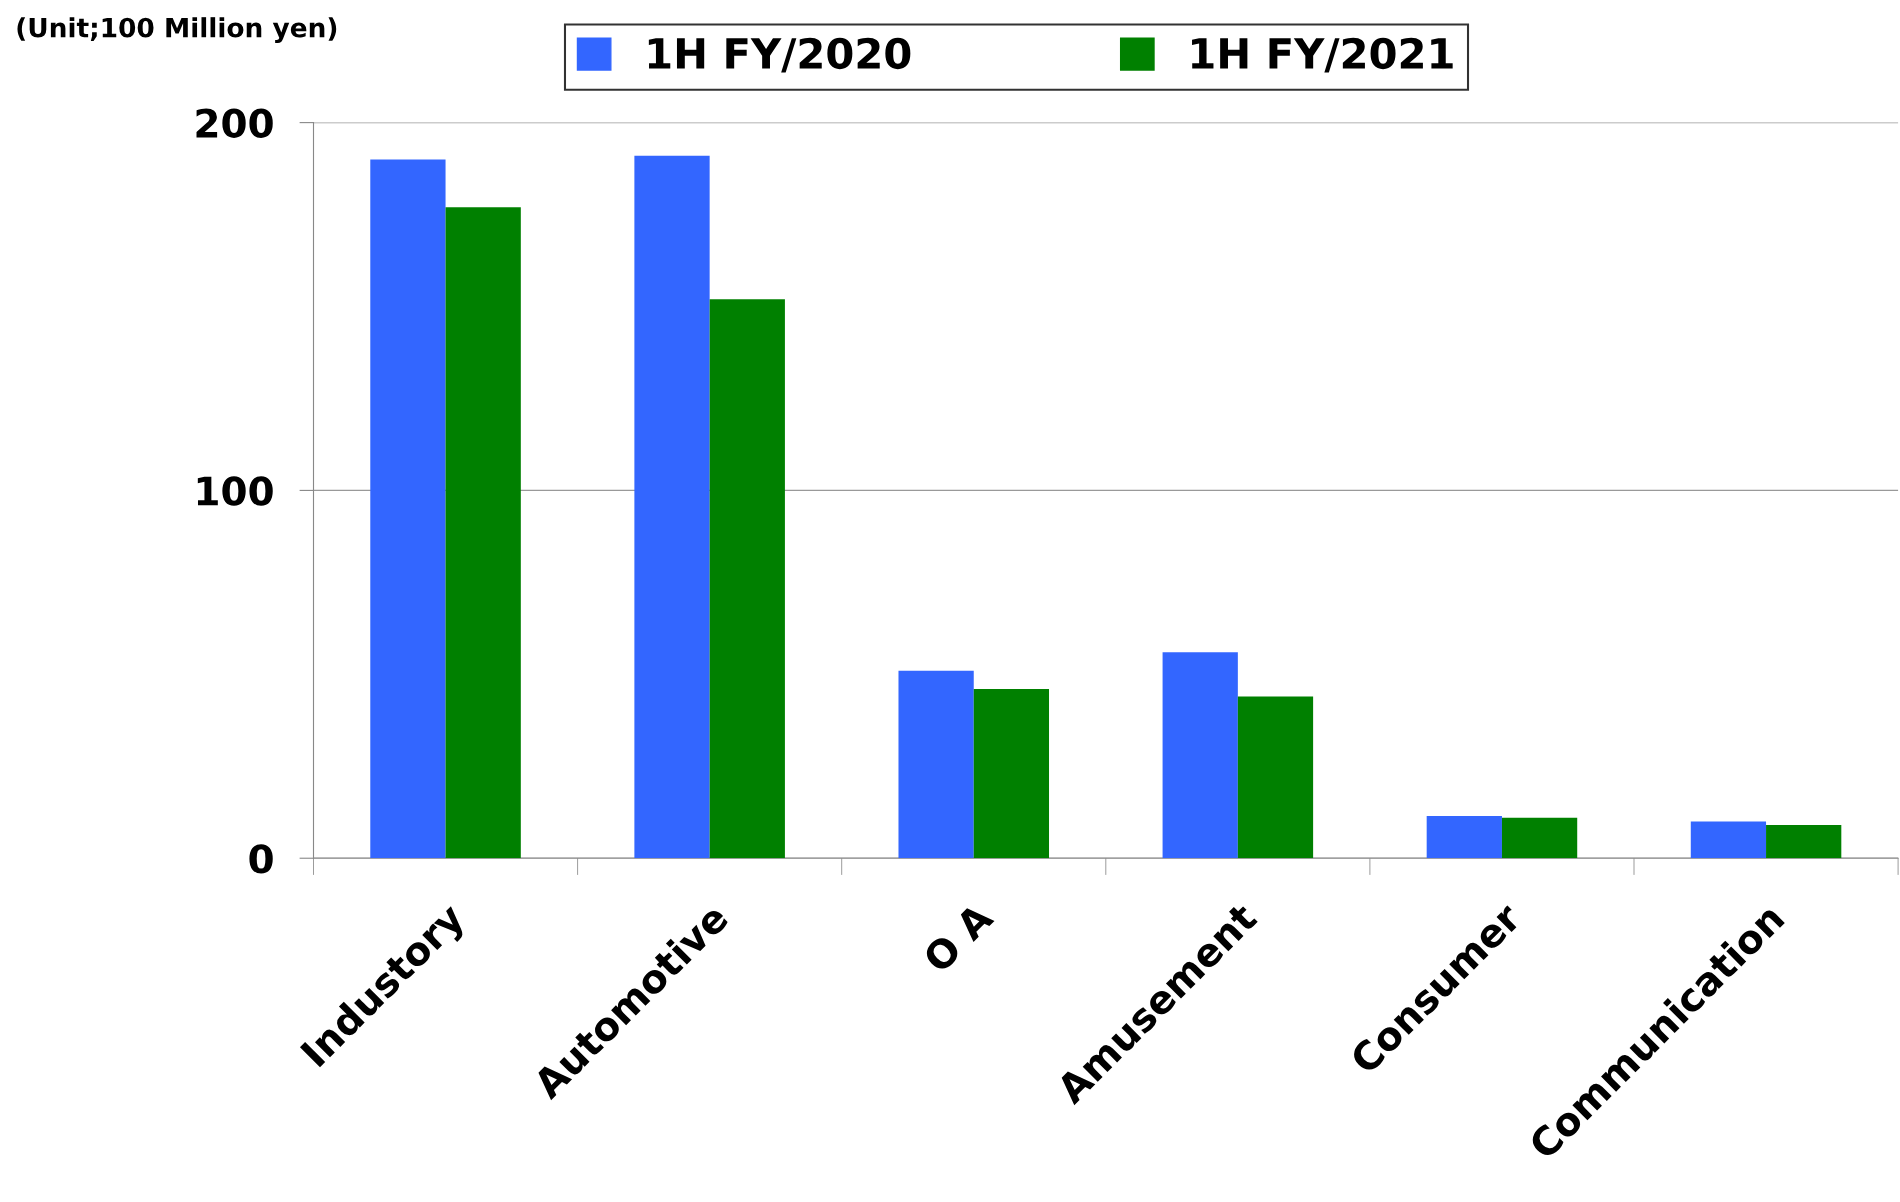  I want to click on y-tick-label: 200, so click(234, 123).